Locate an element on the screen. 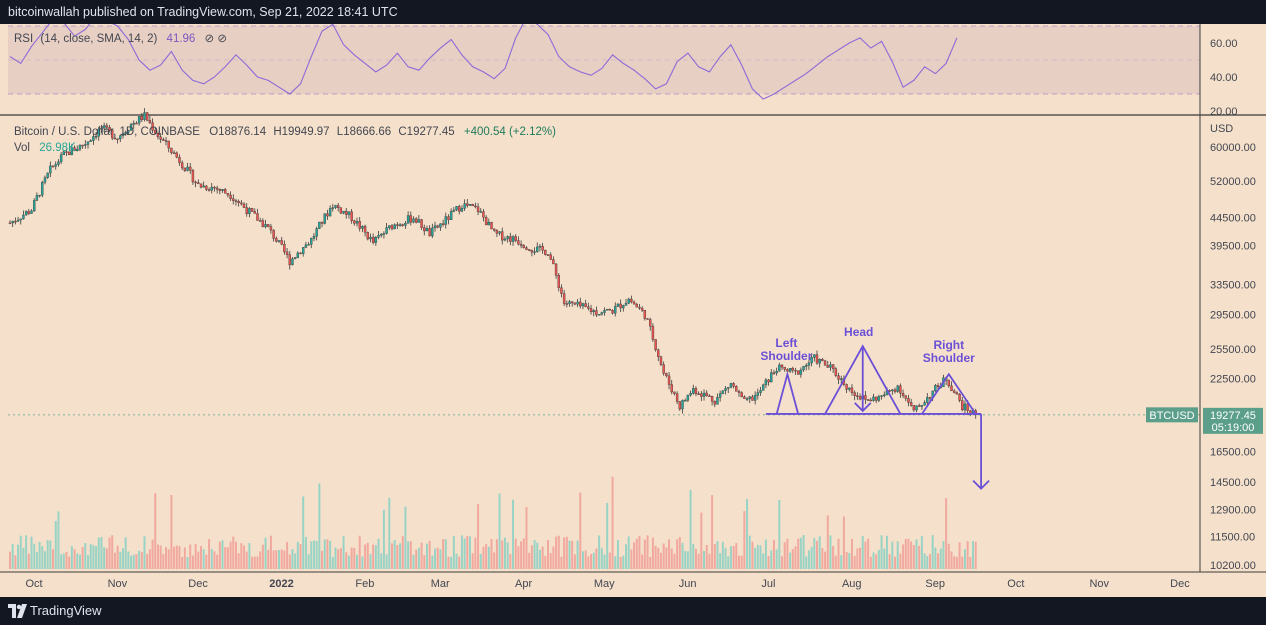 Image resolution: width=1266 pixels, height=625 pixels. price-tick-label: 44500.00 is located at coordinates (1233, 218).